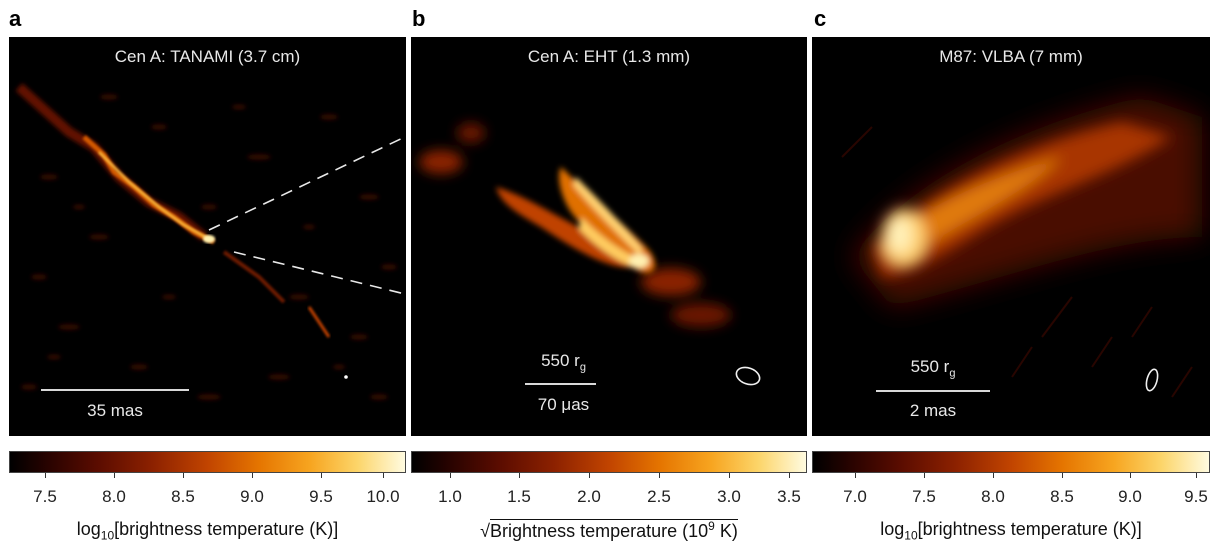  Describe the element at coordinates (226, 529) in the screenshot. I see `panel-a-label-main: [brightness temperature (K)]` at that location.